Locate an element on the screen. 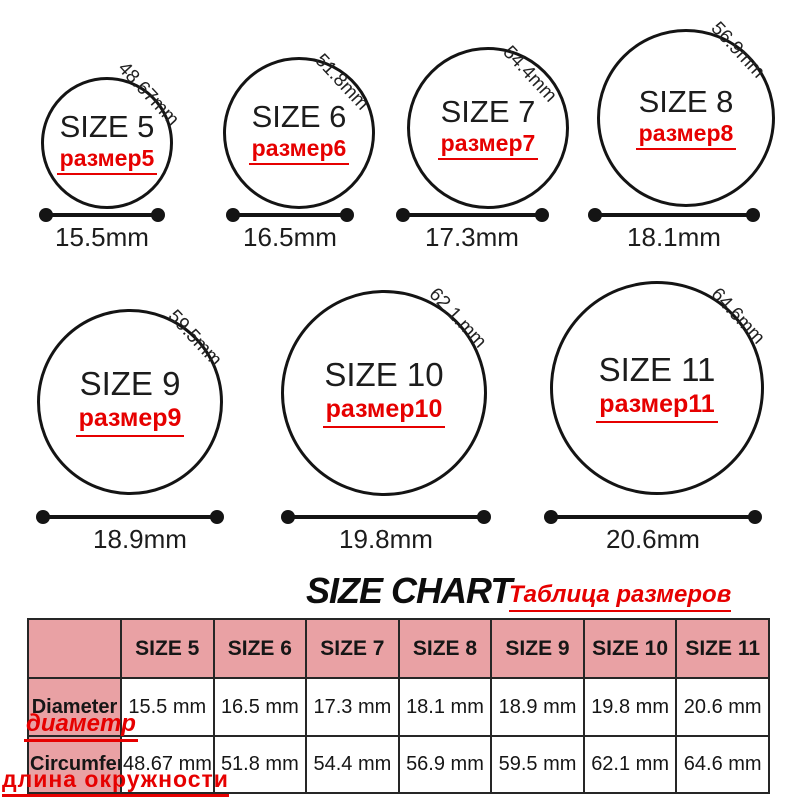  ring-size-label: SIZE 10 is located at coordinates (384, 375).